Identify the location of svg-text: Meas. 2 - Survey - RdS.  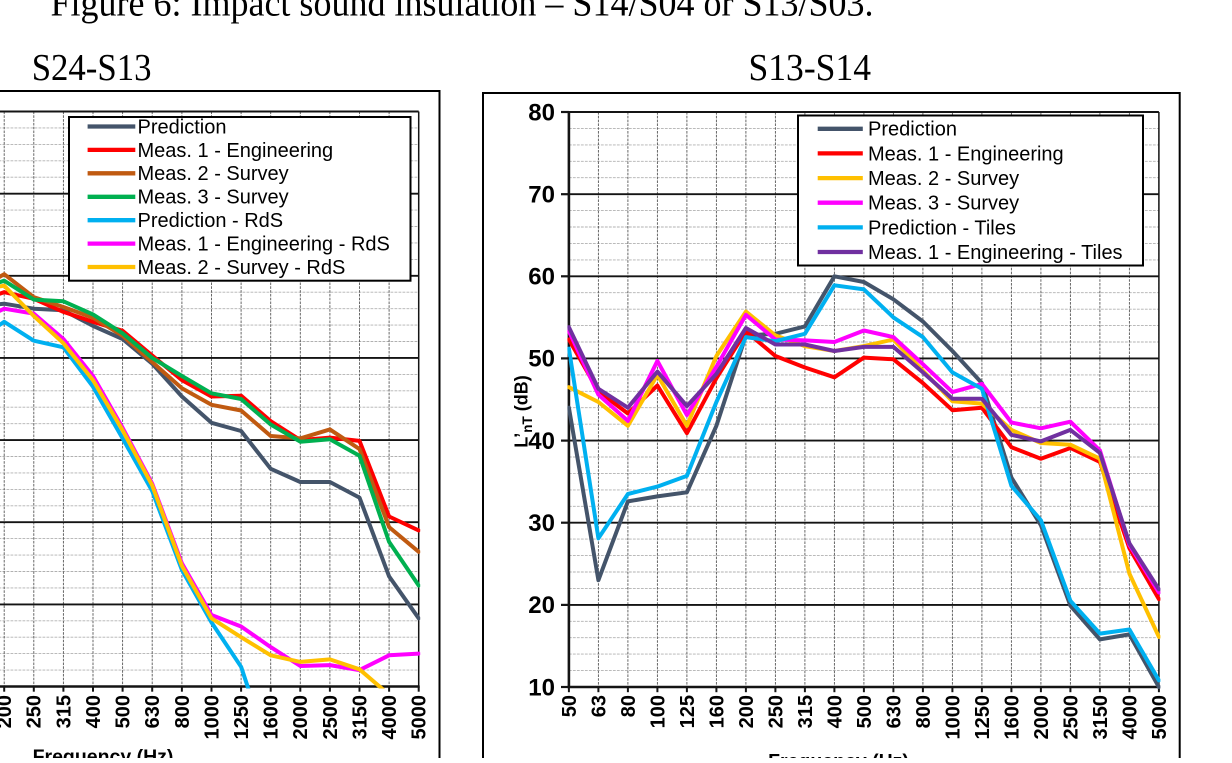
(242, 268).